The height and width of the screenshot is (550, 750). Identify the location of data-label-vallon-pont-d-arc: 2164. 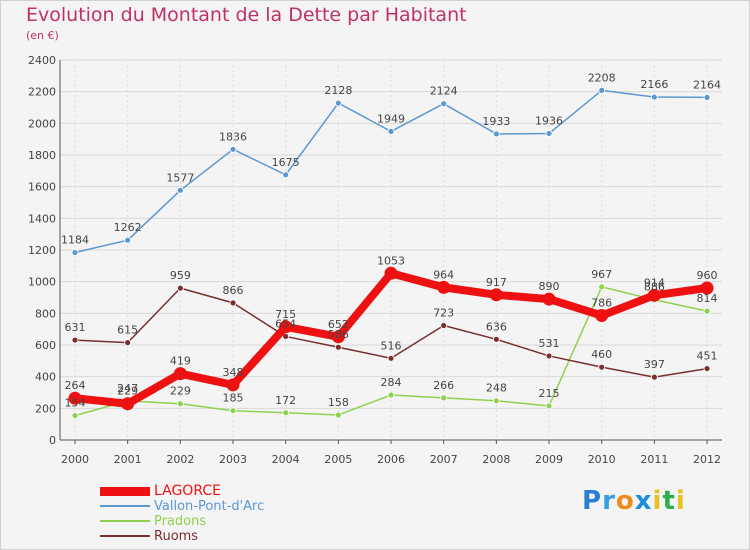
(707, 84).